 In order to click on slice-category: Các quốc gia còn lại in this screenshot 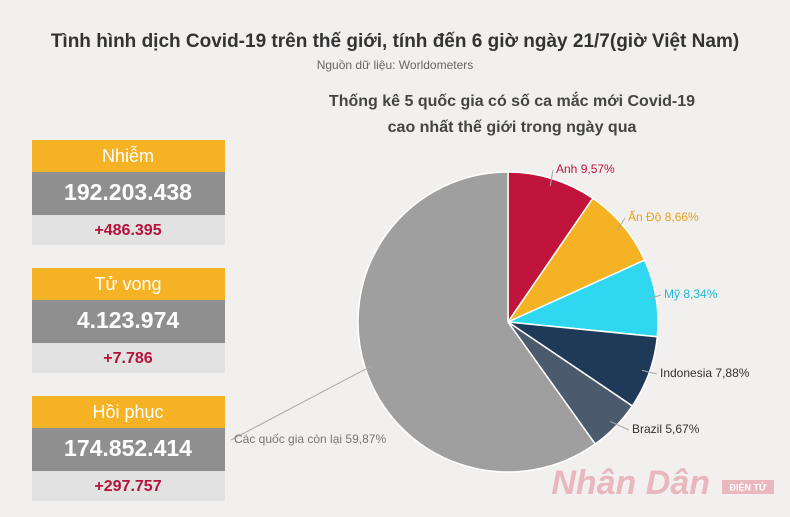, I will do `click(288, 439)`.